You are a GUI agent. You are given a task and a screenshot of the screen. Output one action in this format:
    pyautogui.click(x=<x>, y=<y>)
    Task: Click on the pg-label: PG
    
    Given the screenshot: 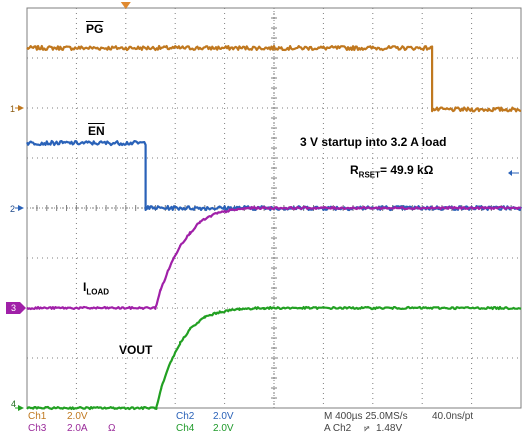 What is the action you would take?
    pyautogui.click(x=95, y=29)
    